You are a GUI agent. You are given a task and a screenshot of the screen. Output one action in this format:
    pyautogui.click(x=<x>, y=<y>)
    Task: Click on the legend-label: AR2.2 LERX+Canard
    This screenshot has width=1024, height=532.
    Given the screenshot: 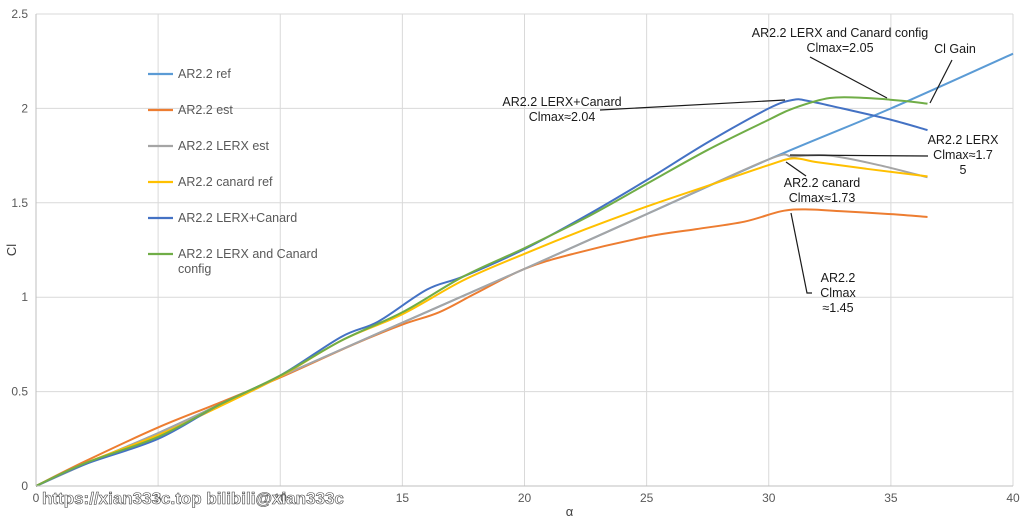 What is the action you would take?
    pyautogui.click(x=237, y=218)
    